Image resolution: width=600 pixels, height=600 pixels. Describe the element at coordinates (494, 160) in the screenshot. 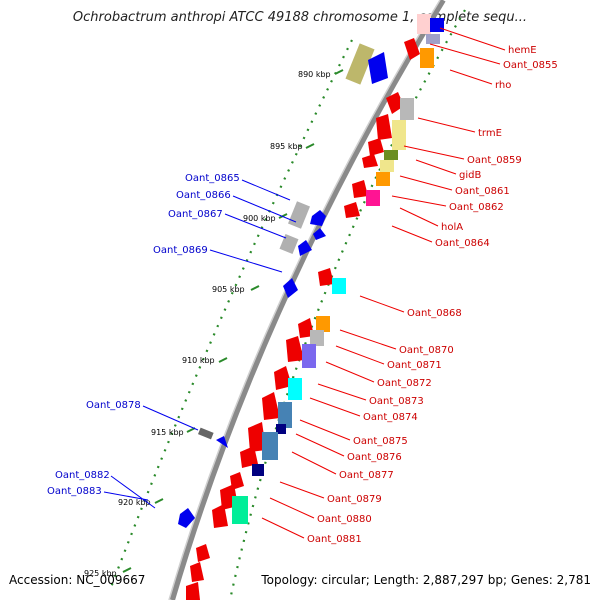

I see `gene-label: Oant_0859` at that location.